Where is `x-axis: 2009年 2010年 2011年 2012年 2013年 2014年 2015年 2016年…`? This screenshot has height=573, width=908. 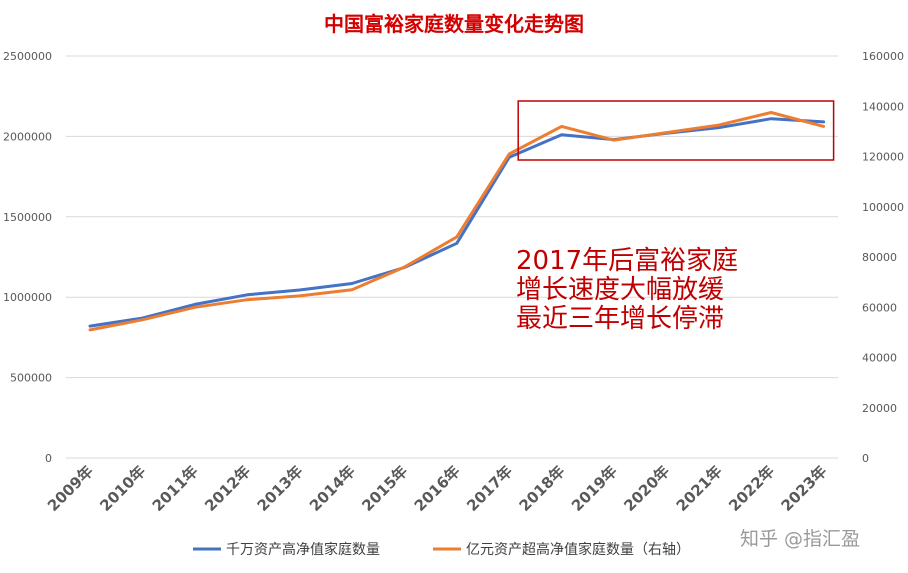 x-axis: 2009年 2010年 2011年 2012年 2013年 2014年 2015年 2016年… is located at coordinates (437, 488).